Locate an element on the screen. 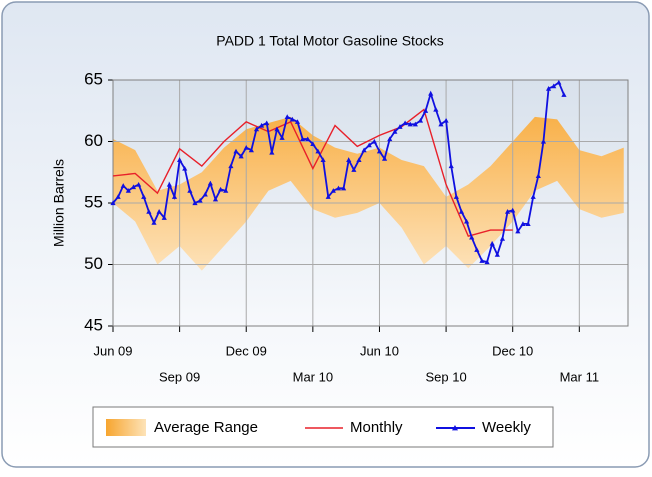 This screenshot has height=477, width=652. x-tick-label: Sep 10 is located at coordinates (445, 376).